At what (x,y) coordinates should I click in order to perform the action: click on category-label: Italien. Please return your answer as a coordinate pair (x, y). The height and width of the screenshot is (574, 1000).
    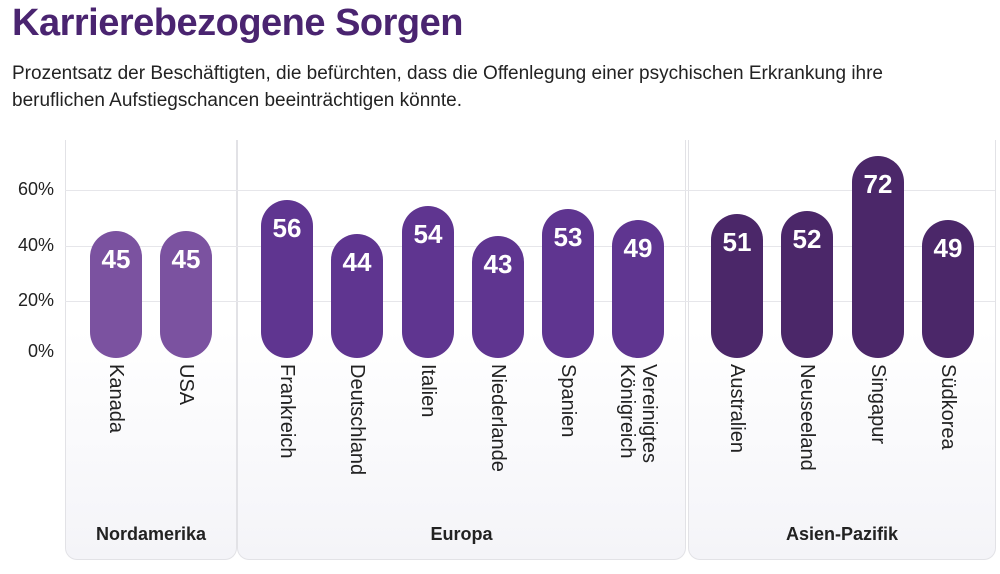
    Looking at the image, I should click on (428, 391).